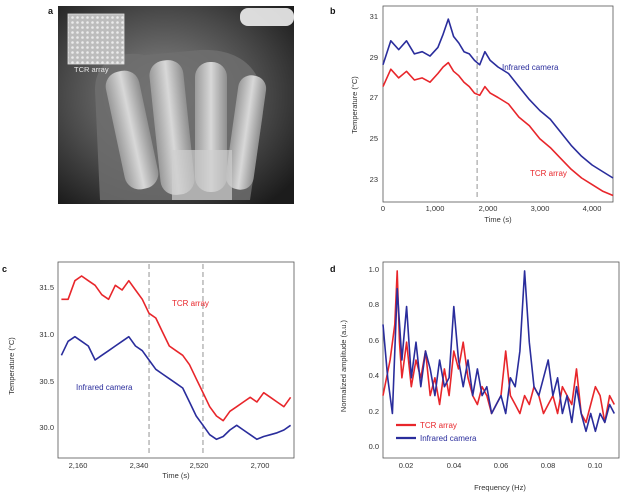 The image size is (620, 496). What do you see at coordinates (488, 208) in the screenshot?
I see `panel-b-xtick: 2,000` at bounding box center [488, 208].